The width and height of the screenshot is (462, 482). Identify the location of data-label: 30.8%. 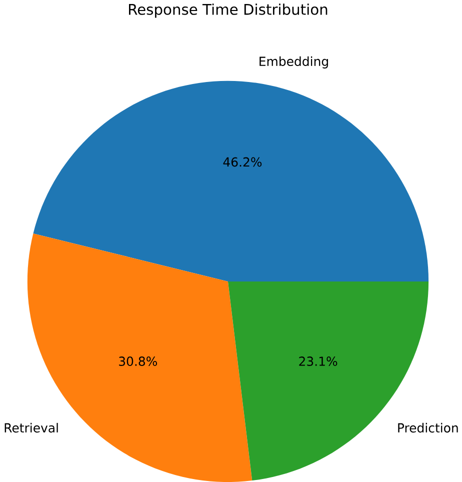
(137, 361).